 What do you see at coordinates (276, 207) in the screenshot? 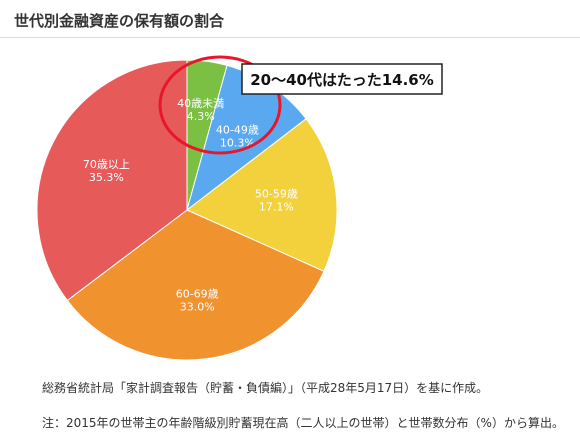
I see `slice-value-2: 17.1%` at bounding box center [276, 207].